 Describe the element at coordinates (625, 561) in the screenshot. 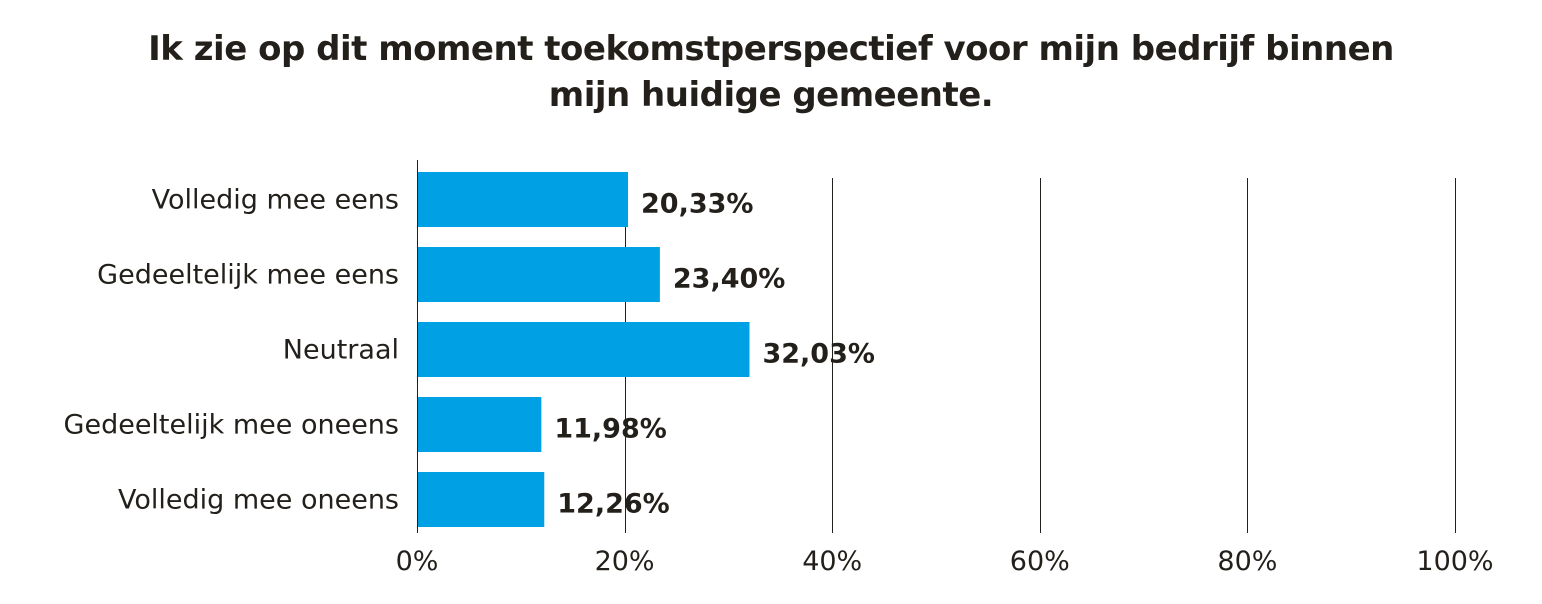

I see `x-tick-label-1: 20%` at that location.